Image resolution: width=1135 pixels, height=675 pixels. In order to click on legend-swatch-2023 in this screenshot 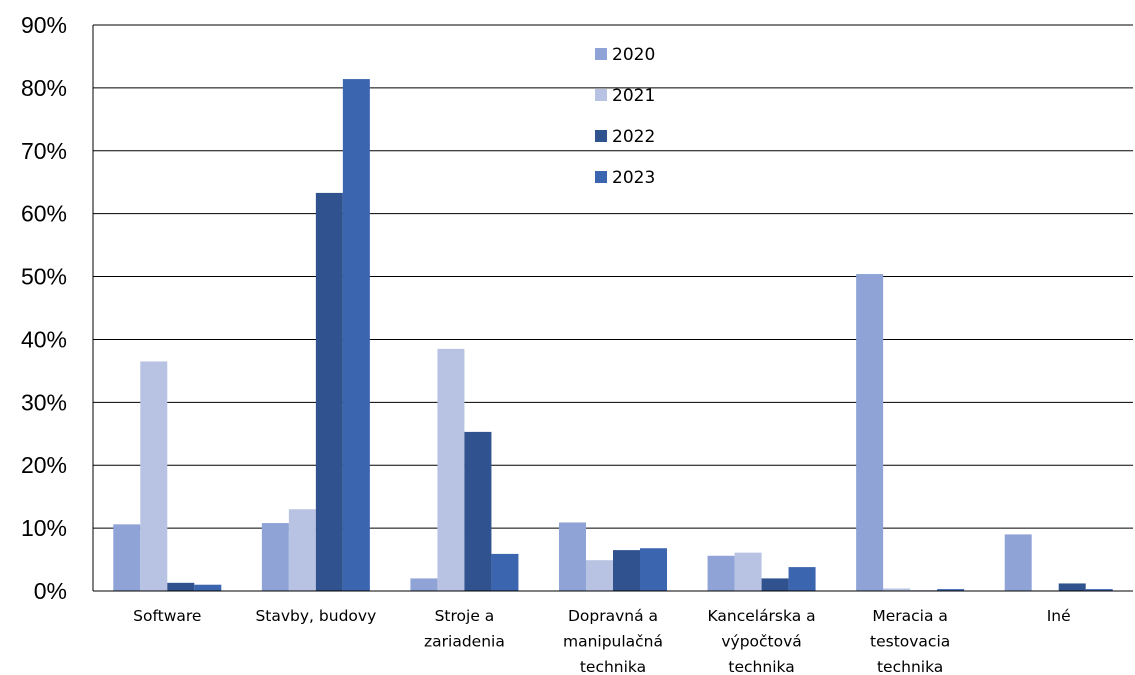, I will do `click(601, 177)`.